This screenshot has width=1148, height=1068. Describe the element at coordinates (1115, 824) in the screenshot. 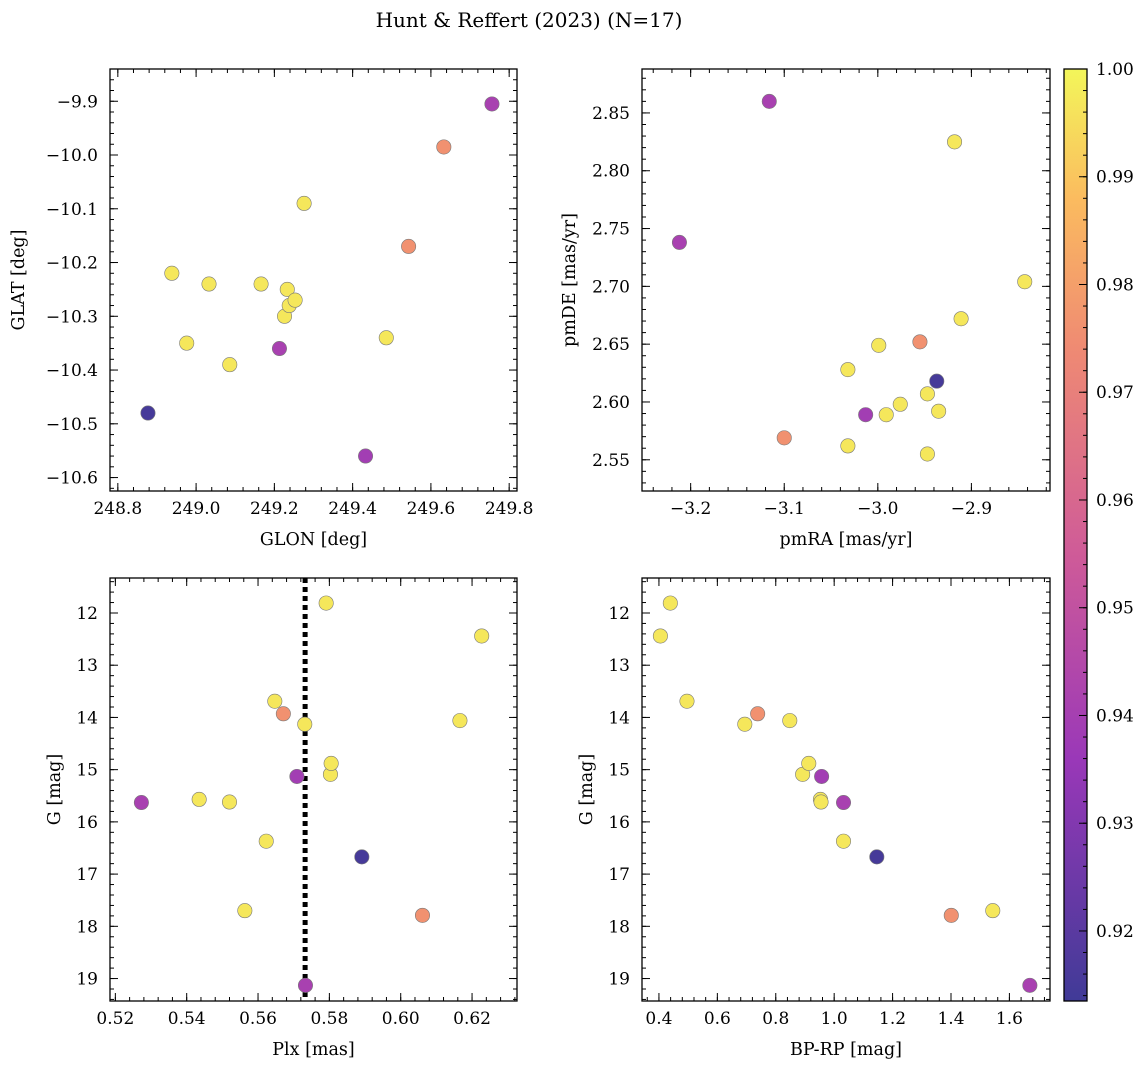

I see `colorbar-tick-label: 0.93` at that location.